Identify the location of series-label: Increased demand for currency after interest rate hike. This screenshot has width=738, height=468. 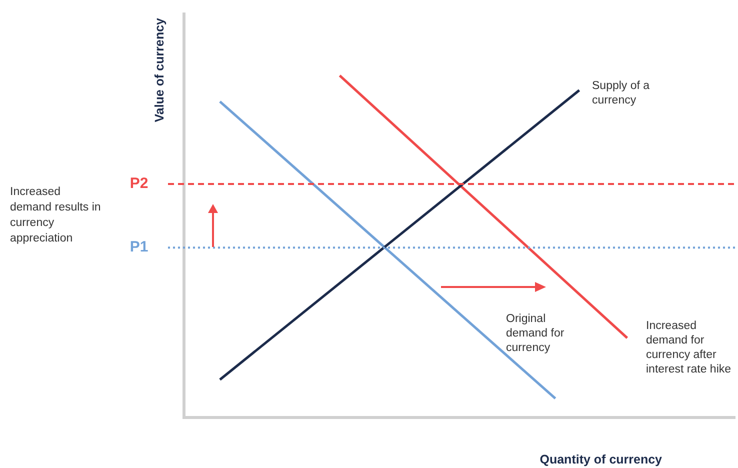
(689, 348).